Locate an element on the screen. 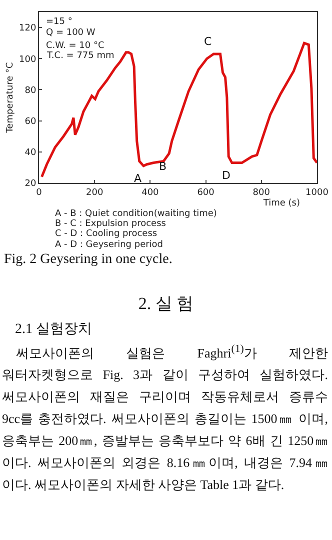 The width and height of the screenshot is (332, 540). text: A - B : Quiet condition(waiting time) is located at coordinates (136, 214).